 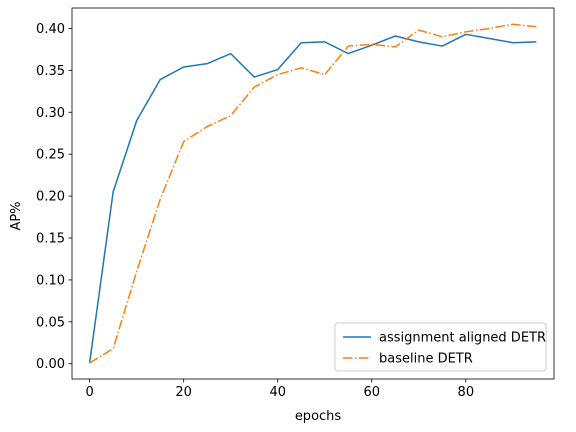 I want to click on y-tick-label: 0.35, so click(x=50, y=71).